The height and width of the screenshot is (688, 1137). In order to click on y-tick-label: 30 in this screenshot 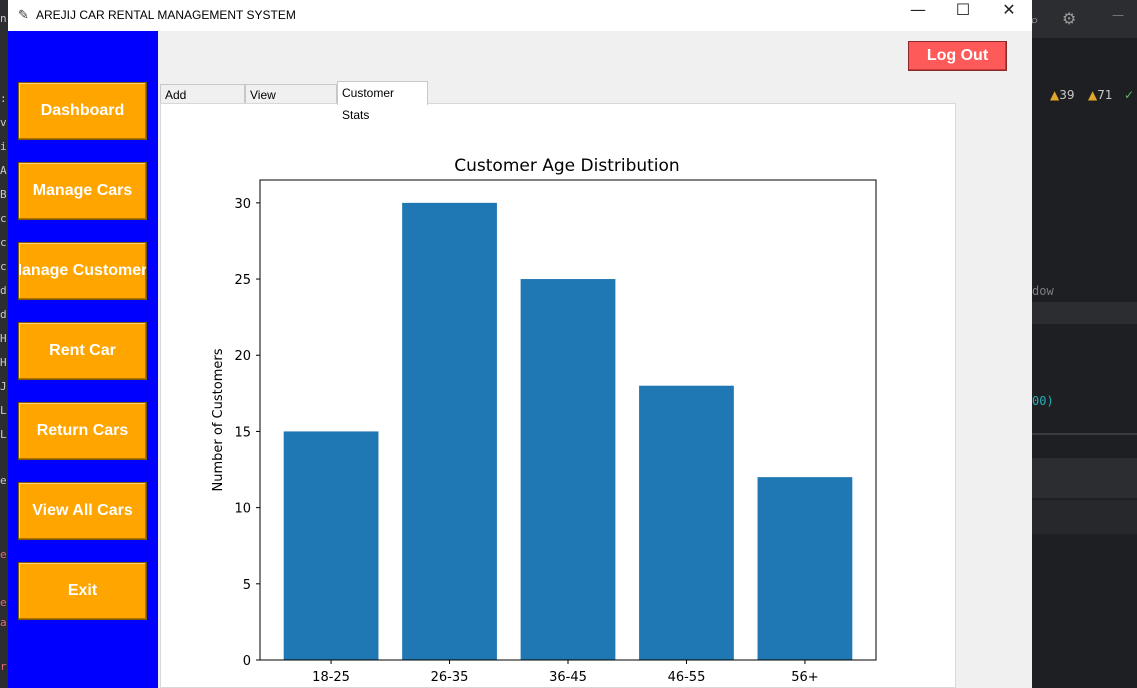, I will do `click(242, 204)`.